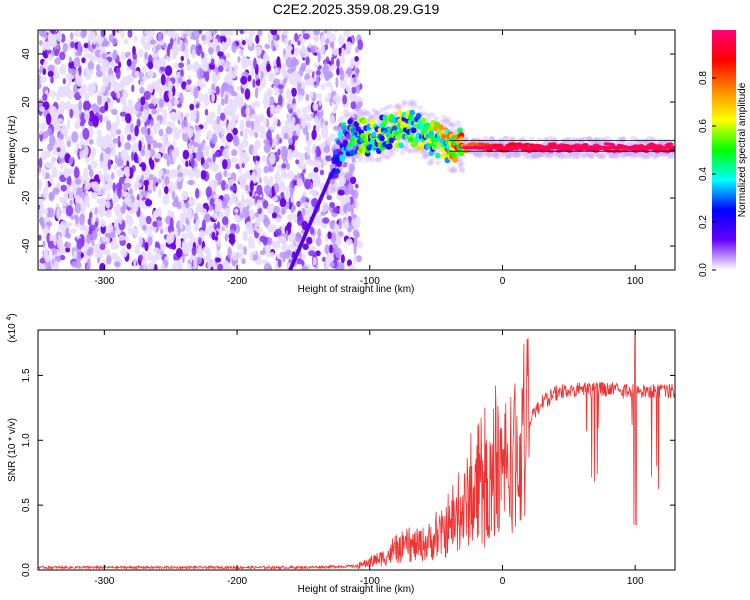 The height and width of the screenshot is (600, 750). What do you see at coordinates (703, 174) in the screenshot?
I see `colorbar-tick-label: 0.4` at bounding box center [703, 174].